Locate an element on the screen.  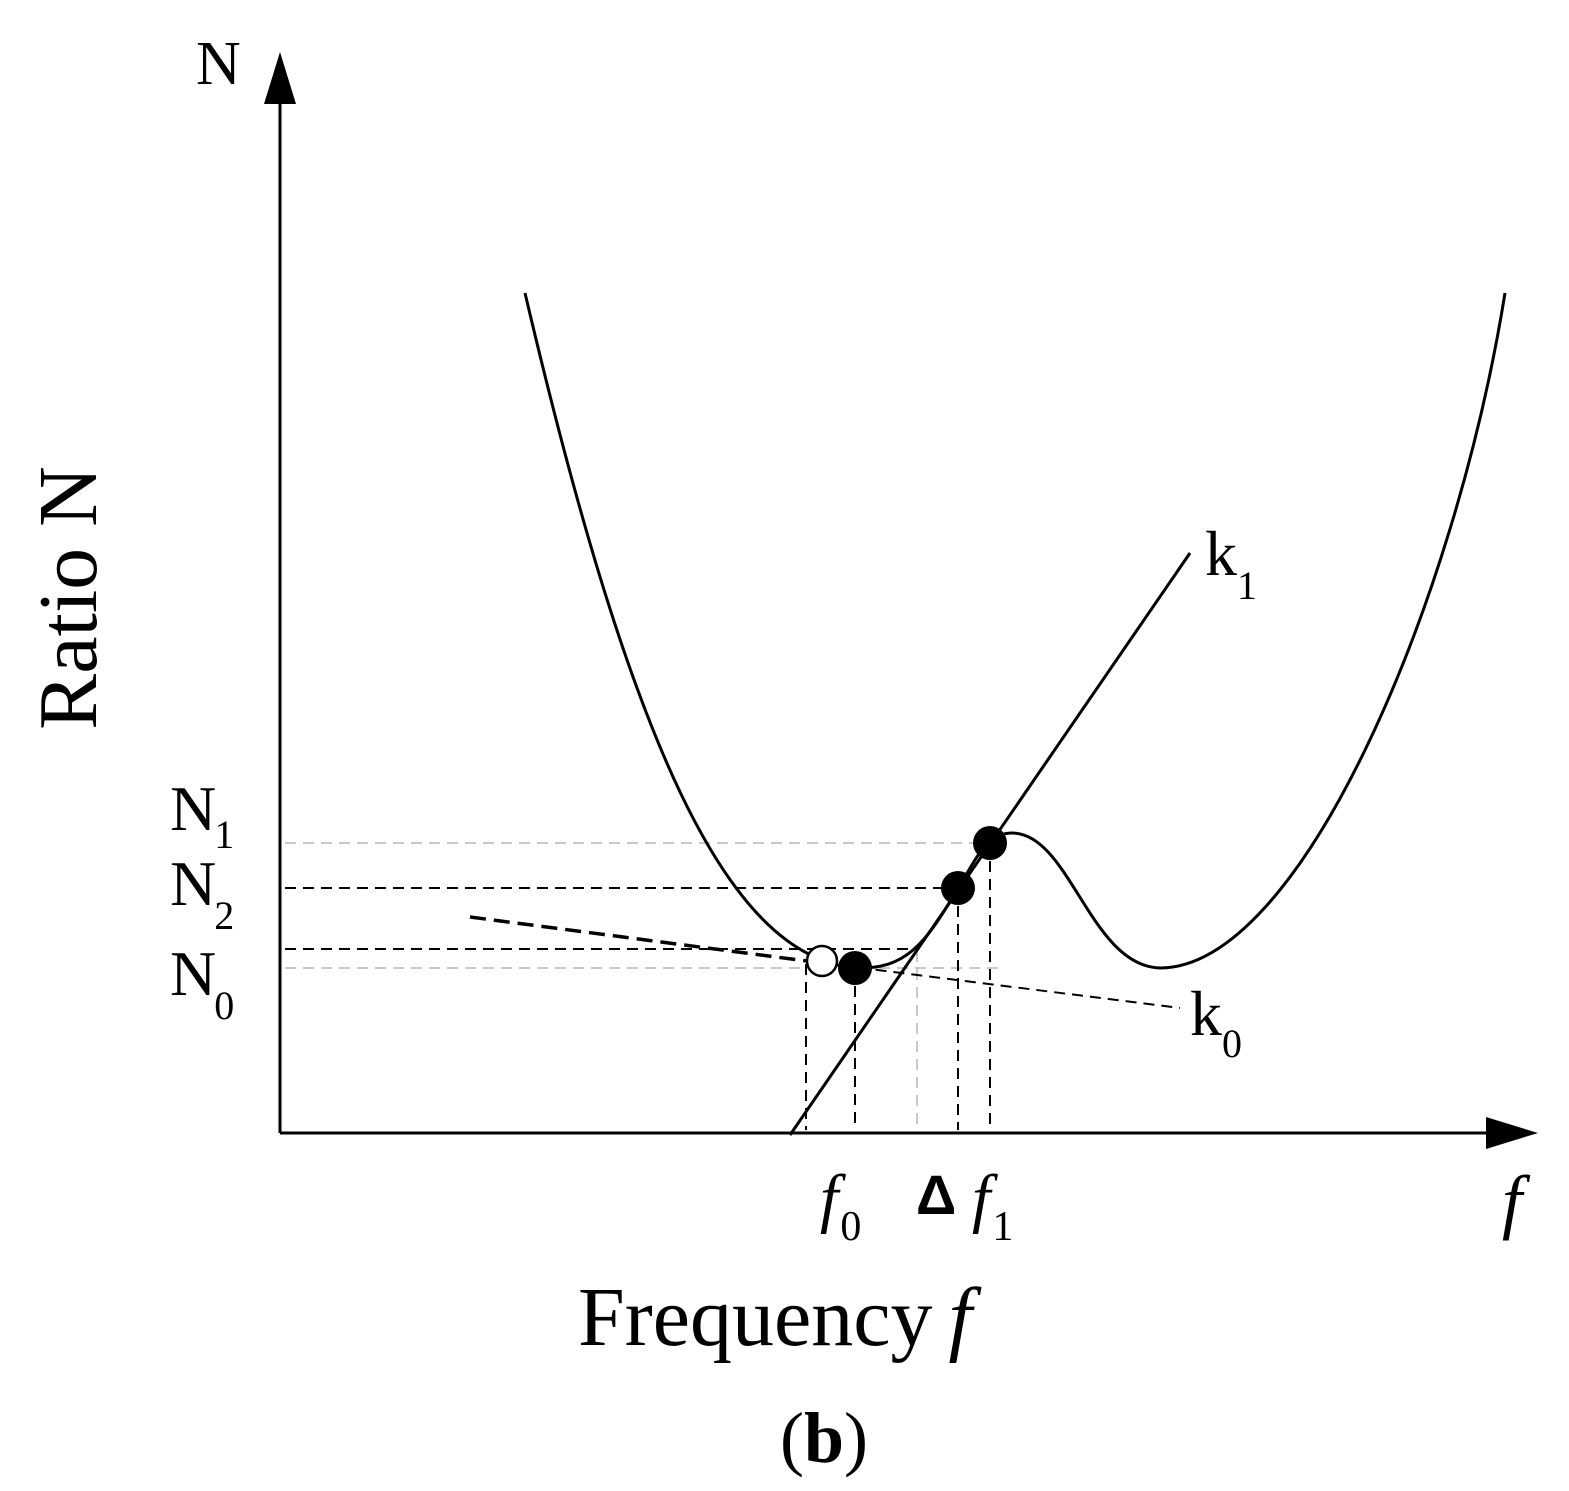
label-k0-sub: 0 is located at coordinates (1232, 1043).